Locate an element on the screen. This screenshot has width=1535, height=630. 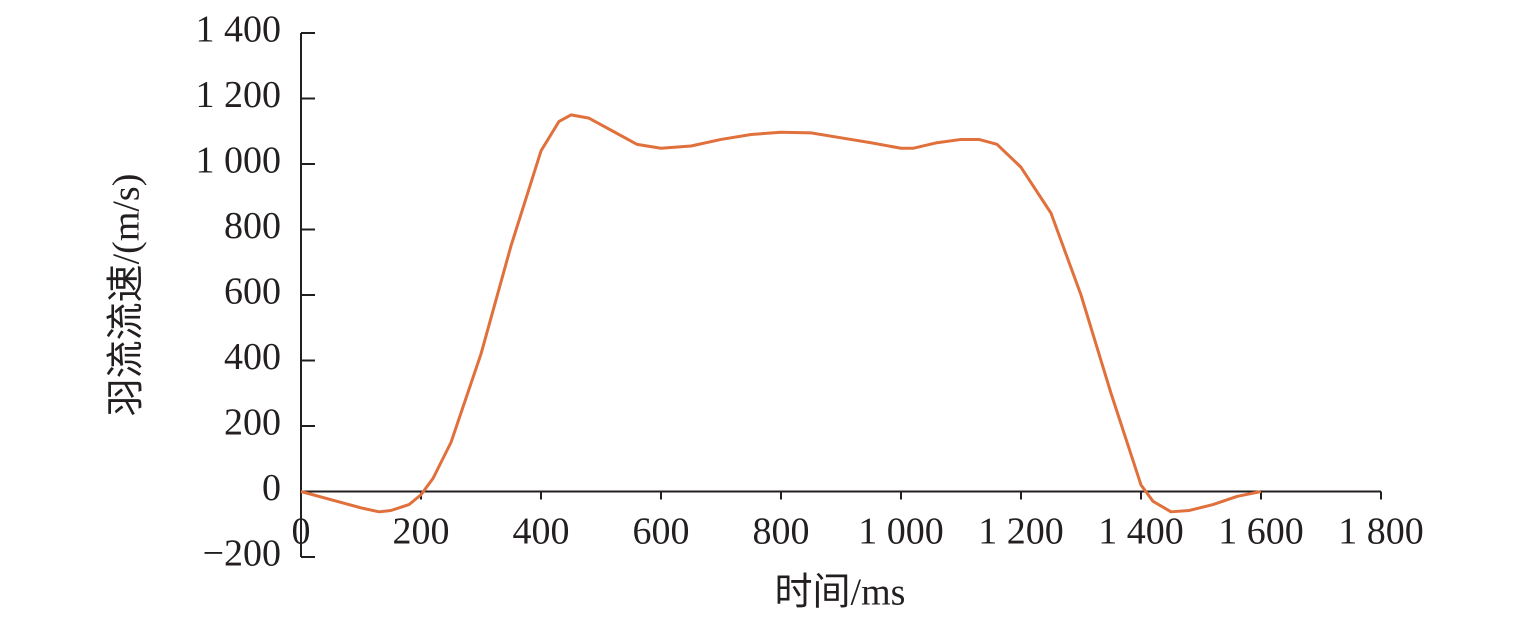
x-tick-label: 1 600 is located at coordinates (1261, 532).